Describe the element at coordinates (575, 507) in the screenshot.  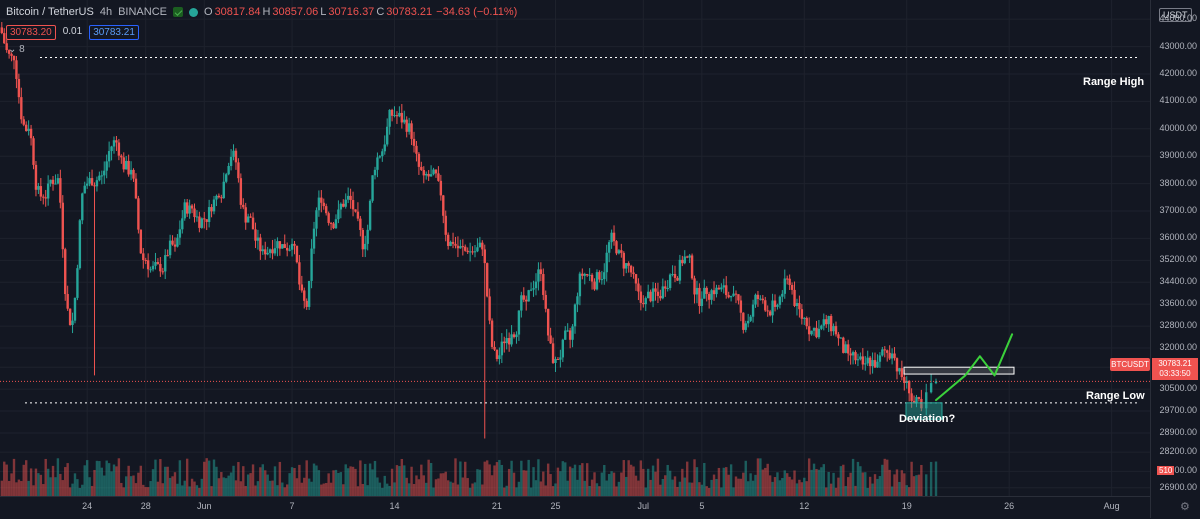
I see `time-axis: 2428Jun7142125Jul5121926Aug5` at that location.